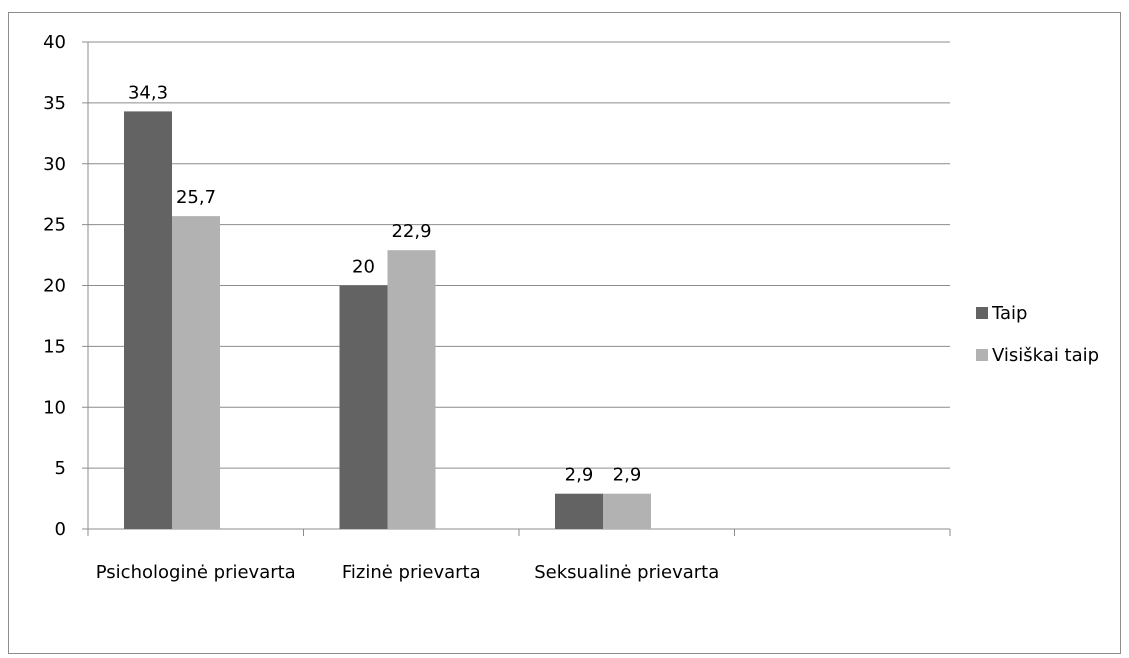  What do you see at coordinates (148, 92) in the screenshot?
I see `data-label: 34,3` at bounding box center [148, 92].